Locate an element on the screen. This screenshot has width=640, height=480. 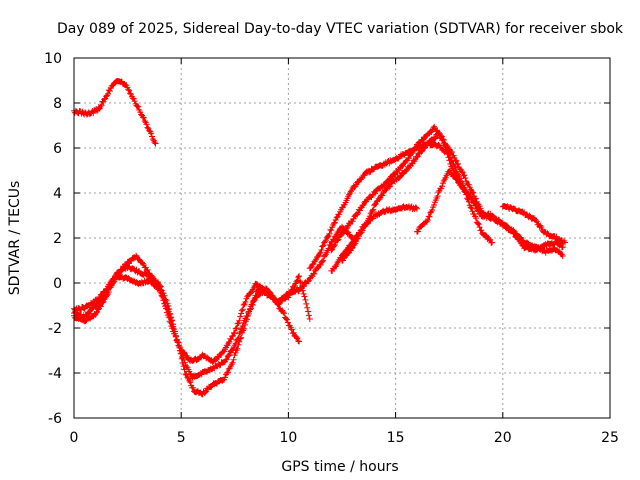
y-tick-label: 2 is located at coordinates (57, 239).